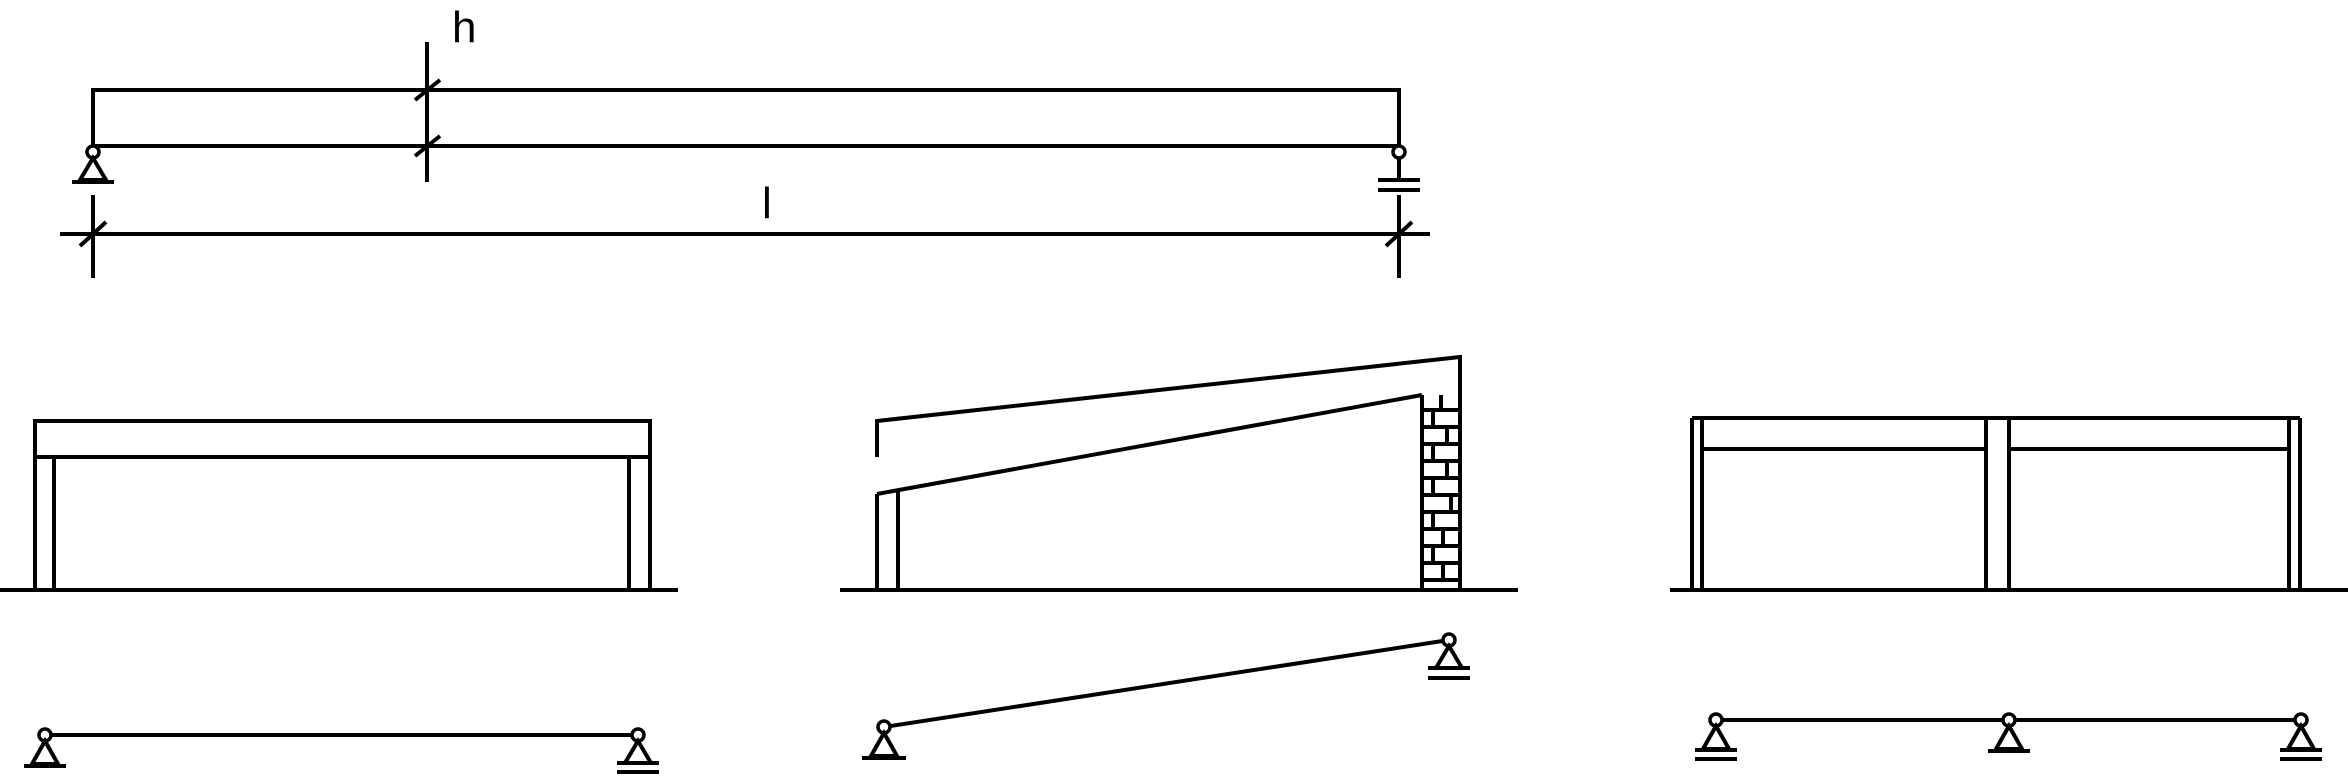 The width and height of the screenshot is (2348, 777). Describe the element at coordinates (342, 439) in the screenshot. I see `flat-roof-beam` at that location.